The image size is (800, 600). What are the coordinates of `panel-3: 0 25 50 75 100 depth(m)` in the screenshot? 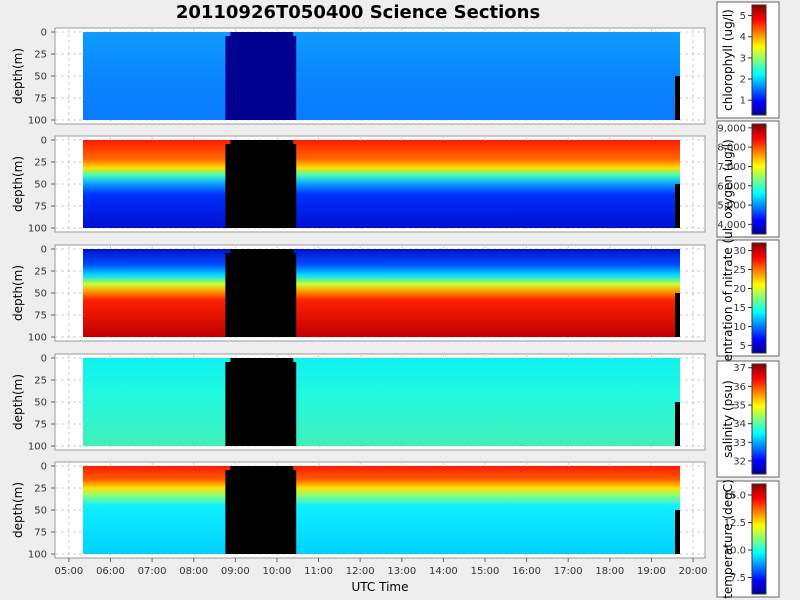 It's located at (358, 294).